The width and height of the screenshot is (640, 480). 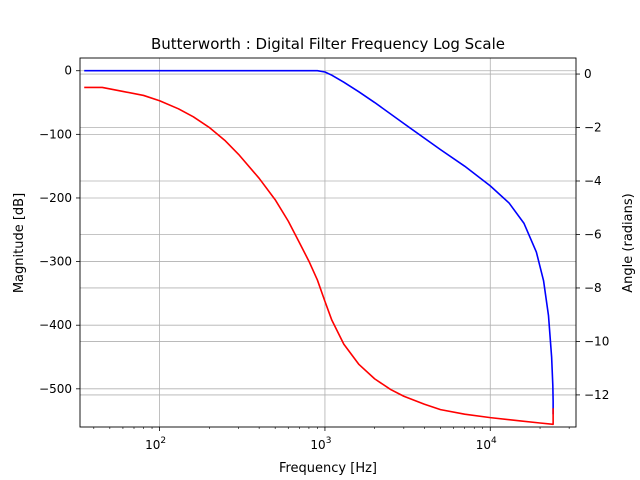 What do you see at coordinates (596, 395) in the screenshot?
I see `right-tick-label: −12` at bounding box center [596, 395].